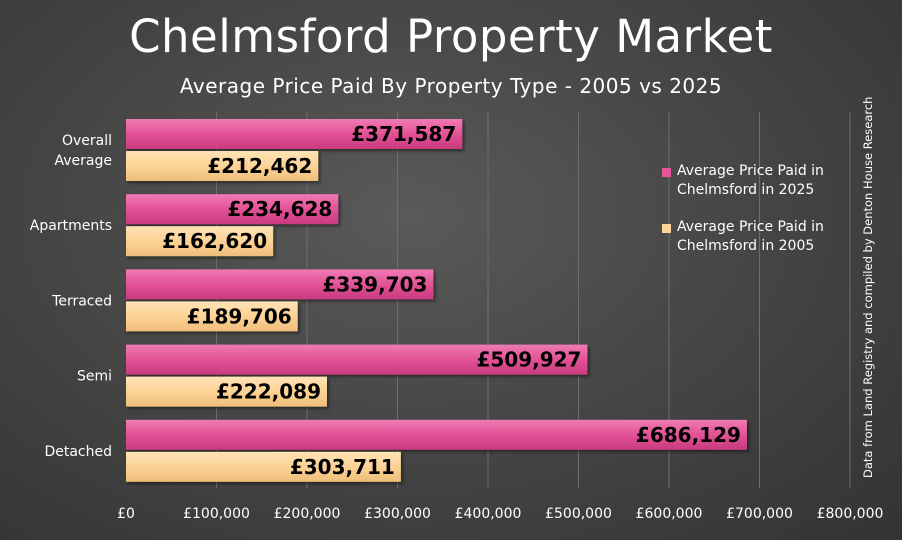 The height and width of the screenshot is (540, 902). Describe the element at coordinates (214, 241) in the screenshot. I see `data-label: £162,620` at that location.